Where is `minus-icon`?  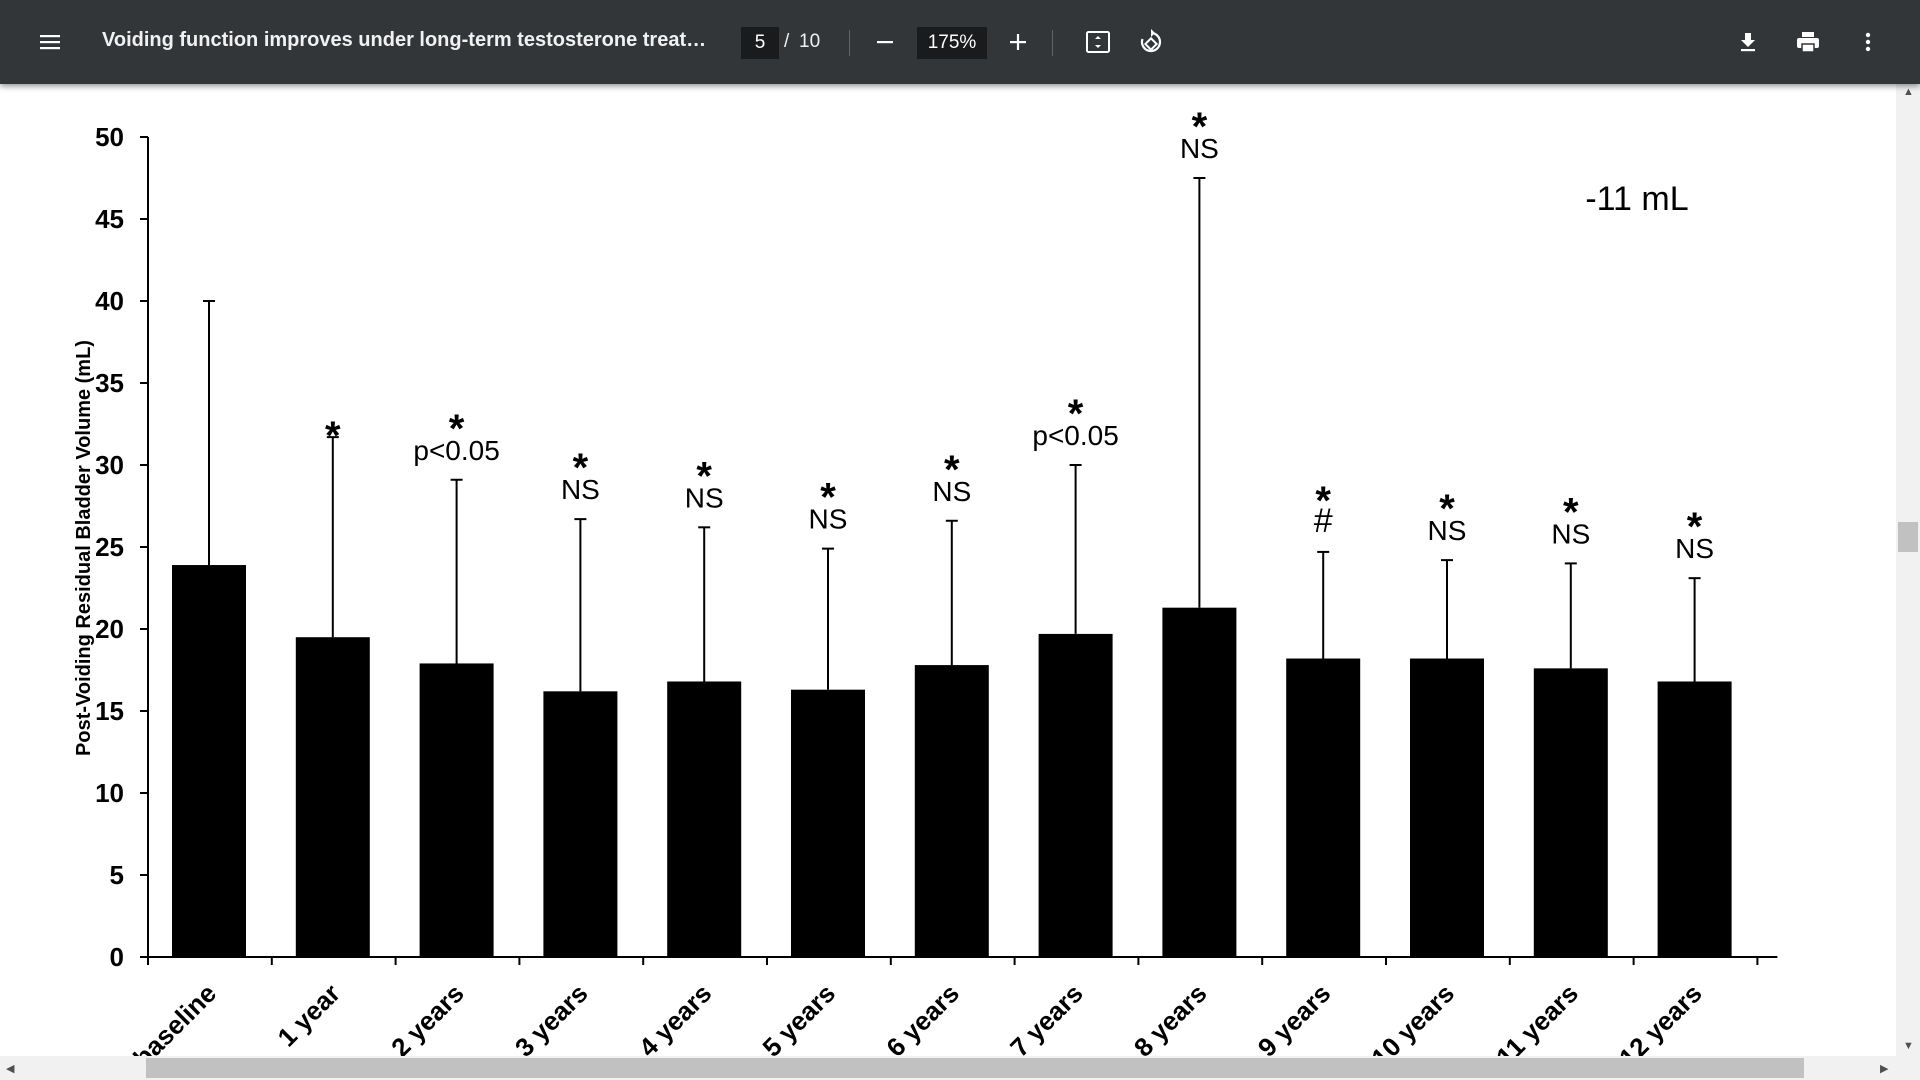
minus-icon is located at coordinates (885, 42).